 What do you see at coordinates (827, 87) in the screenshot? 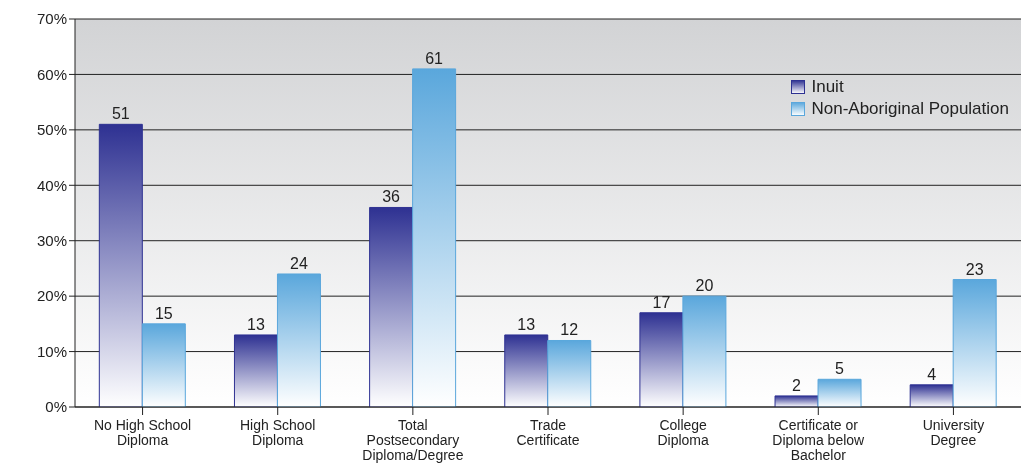
I see `legend-label: Inuit` at bounding box center [827, 87].